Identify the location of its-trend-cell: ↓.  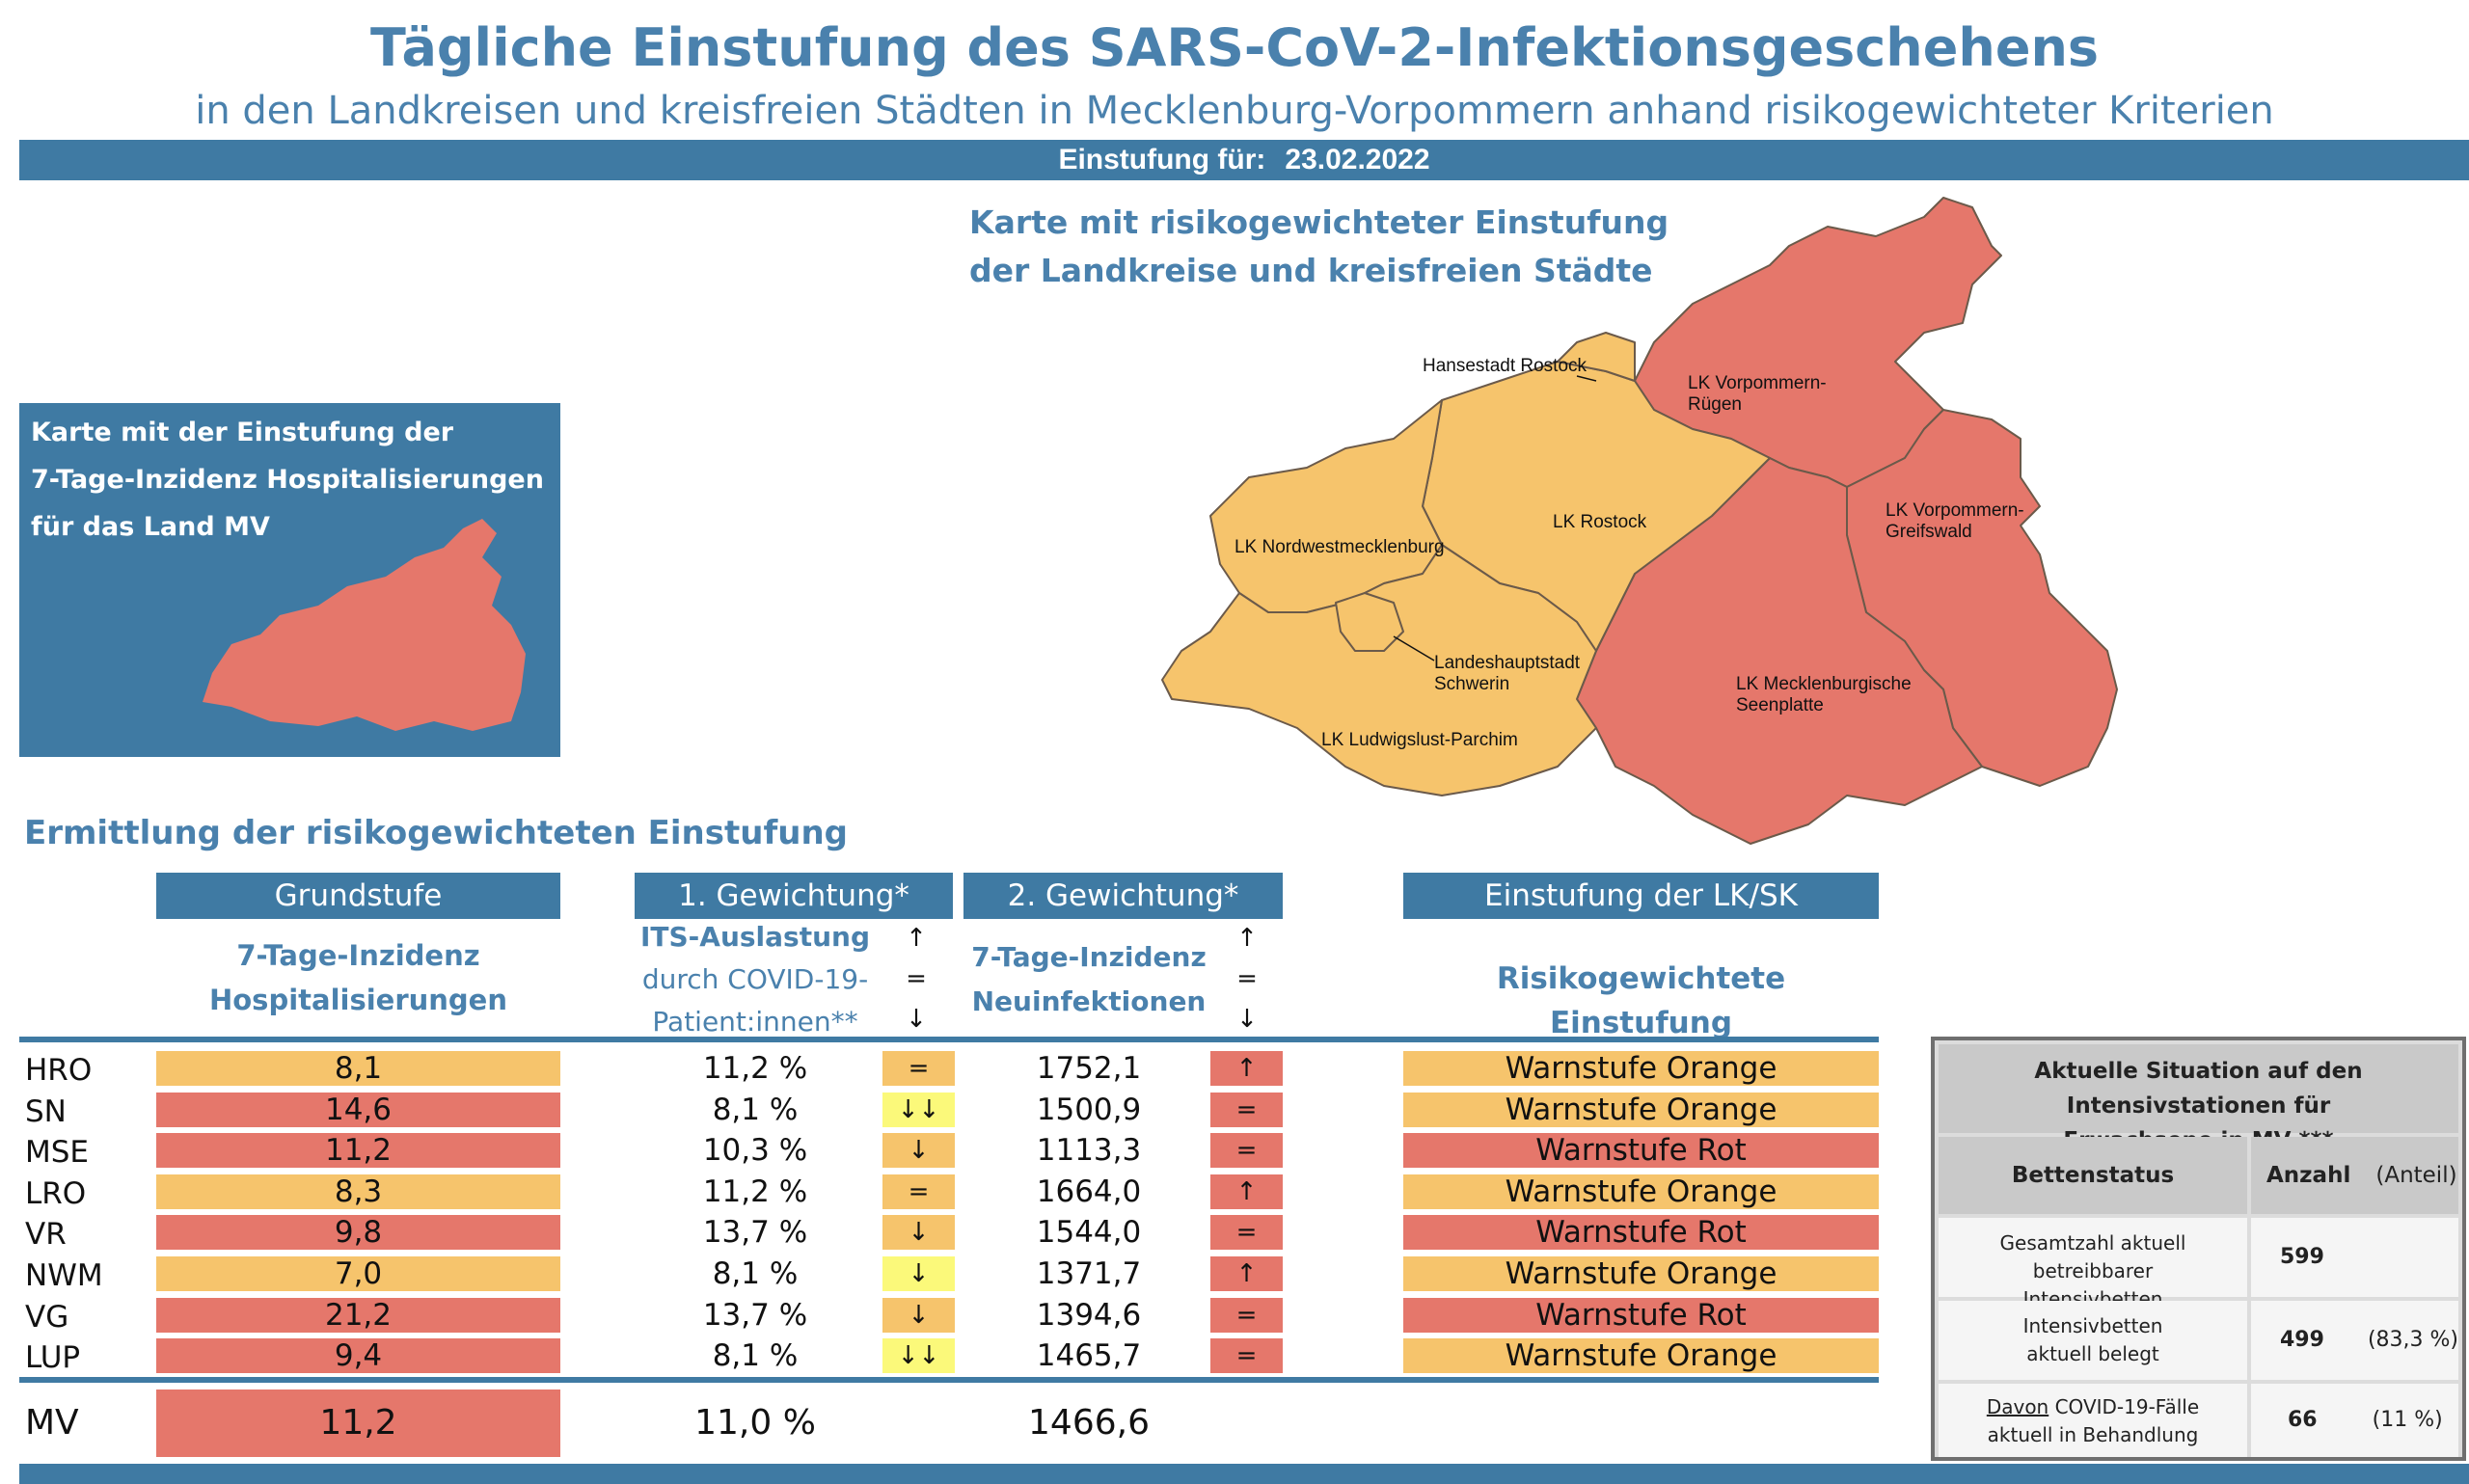
(918, 1150).